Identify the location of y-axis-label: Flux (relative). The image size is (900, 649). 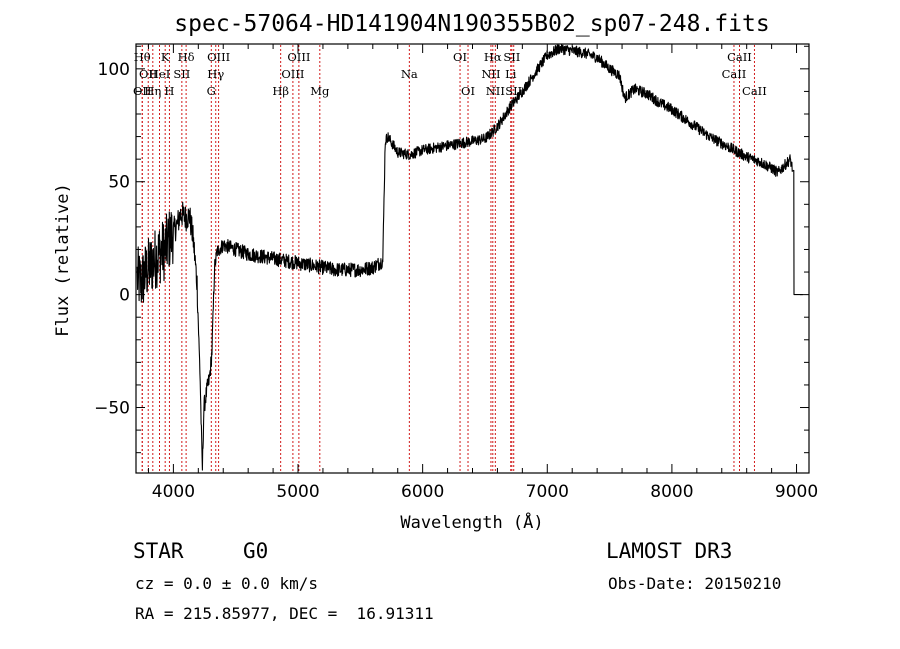
(63, 260).